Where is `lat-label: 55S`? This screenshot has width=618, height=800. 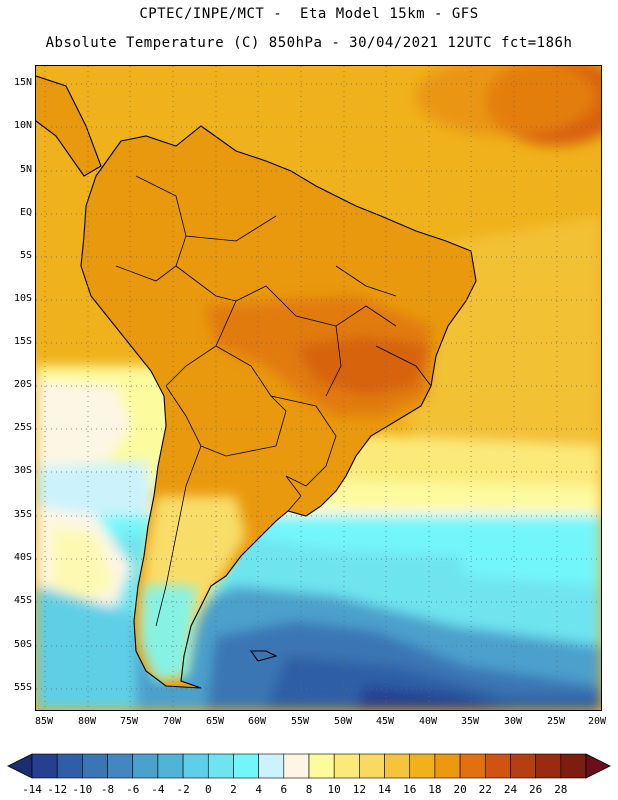
lat-label: 55S is located at coordinates (22, 687).